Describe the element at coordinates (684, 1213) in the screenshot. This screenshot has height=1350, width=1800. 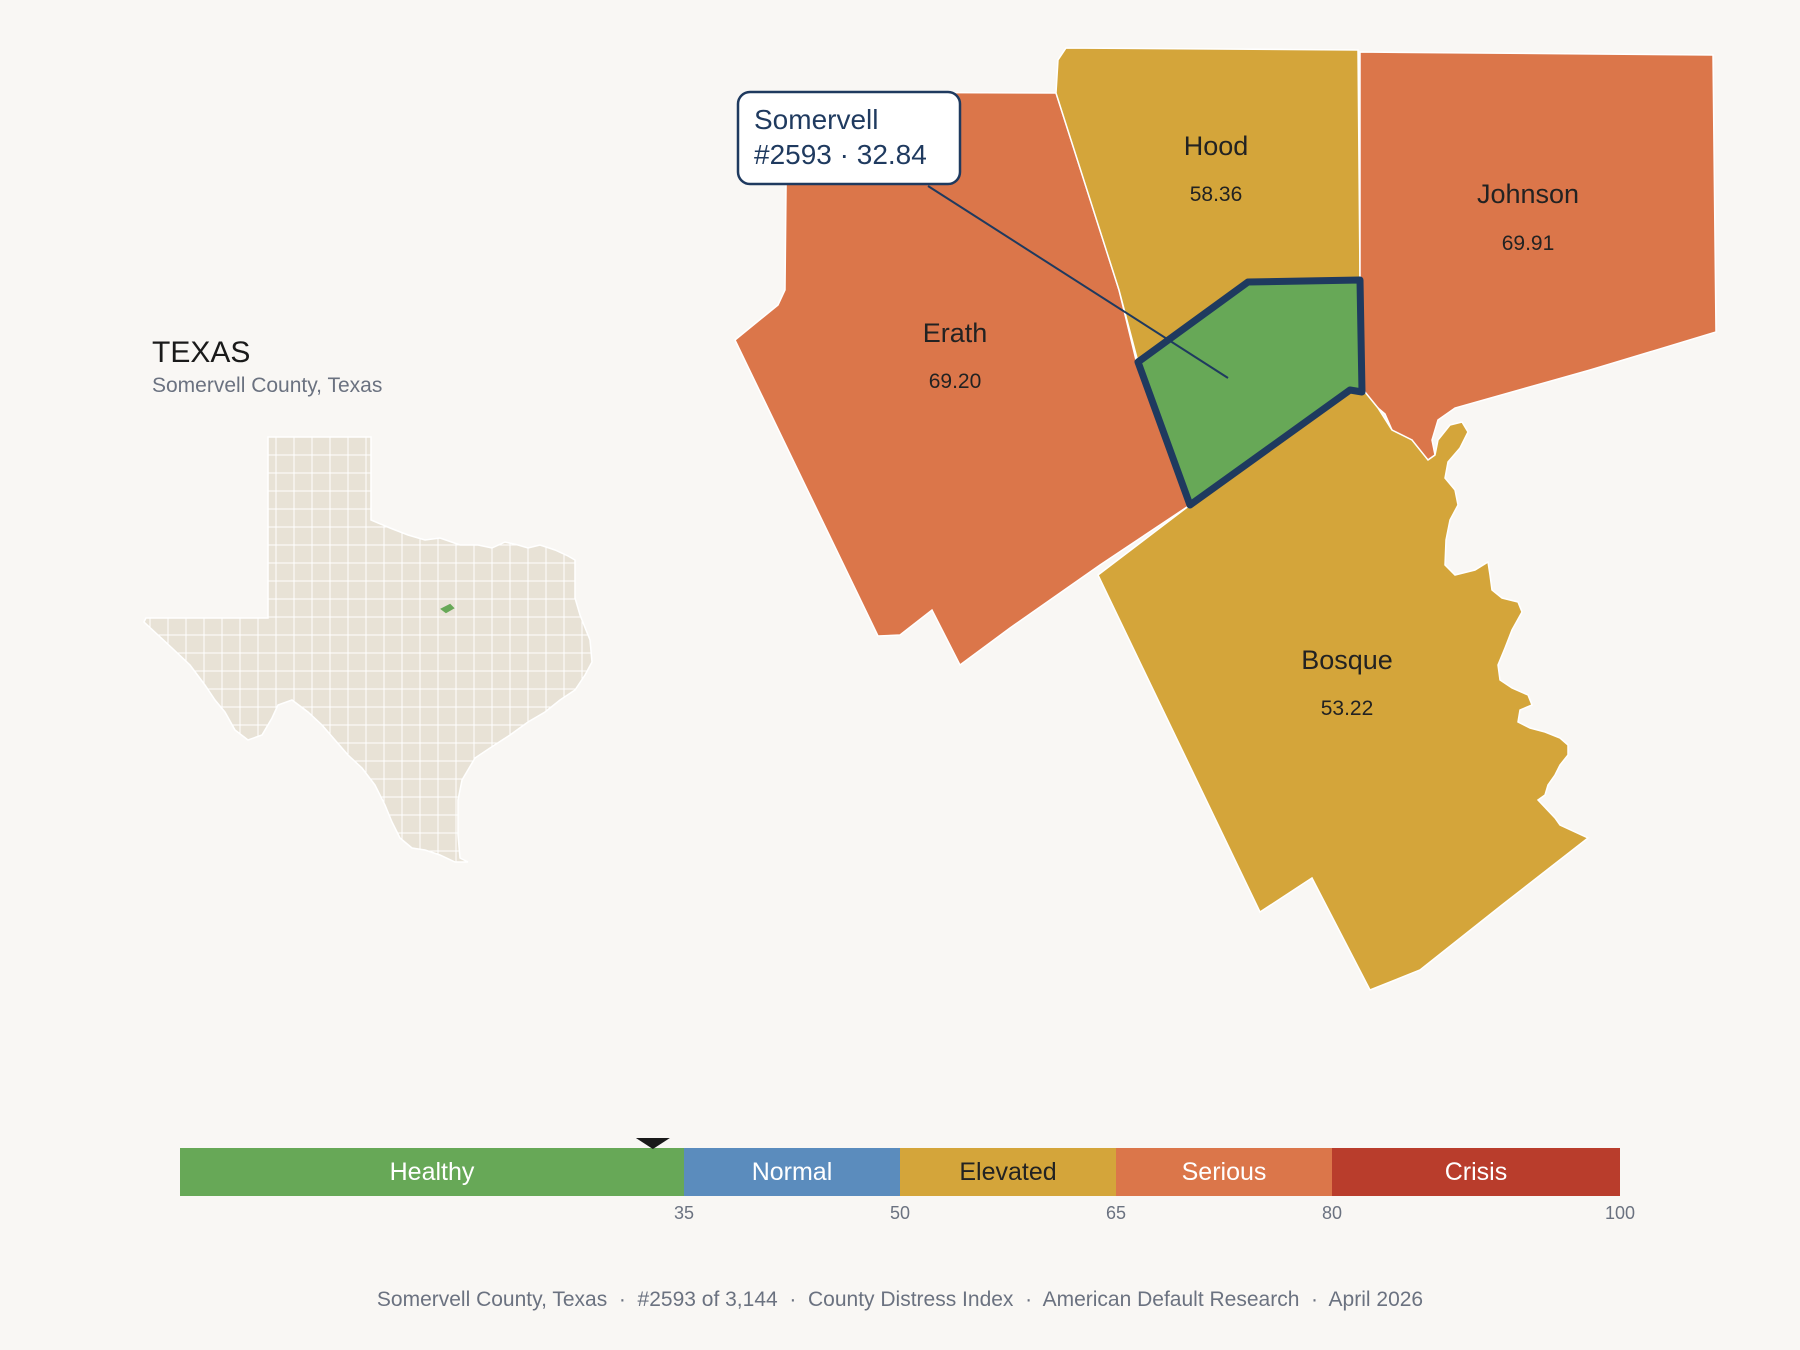
I see `legend-tick-35: 35` at that location.